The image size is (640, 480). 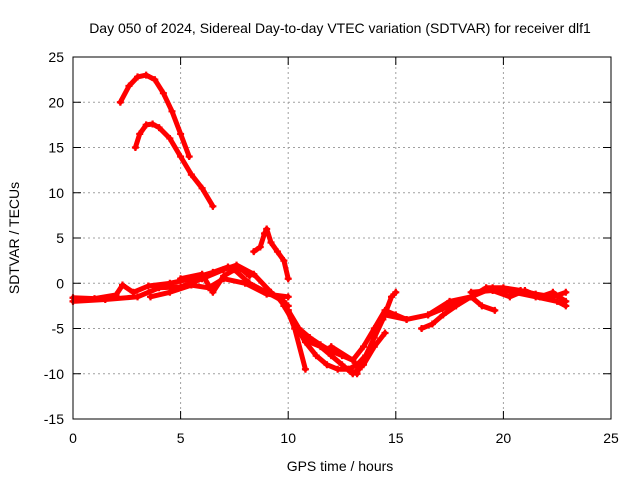 I want to click on series-arc-high, so click(x=154, y=116).